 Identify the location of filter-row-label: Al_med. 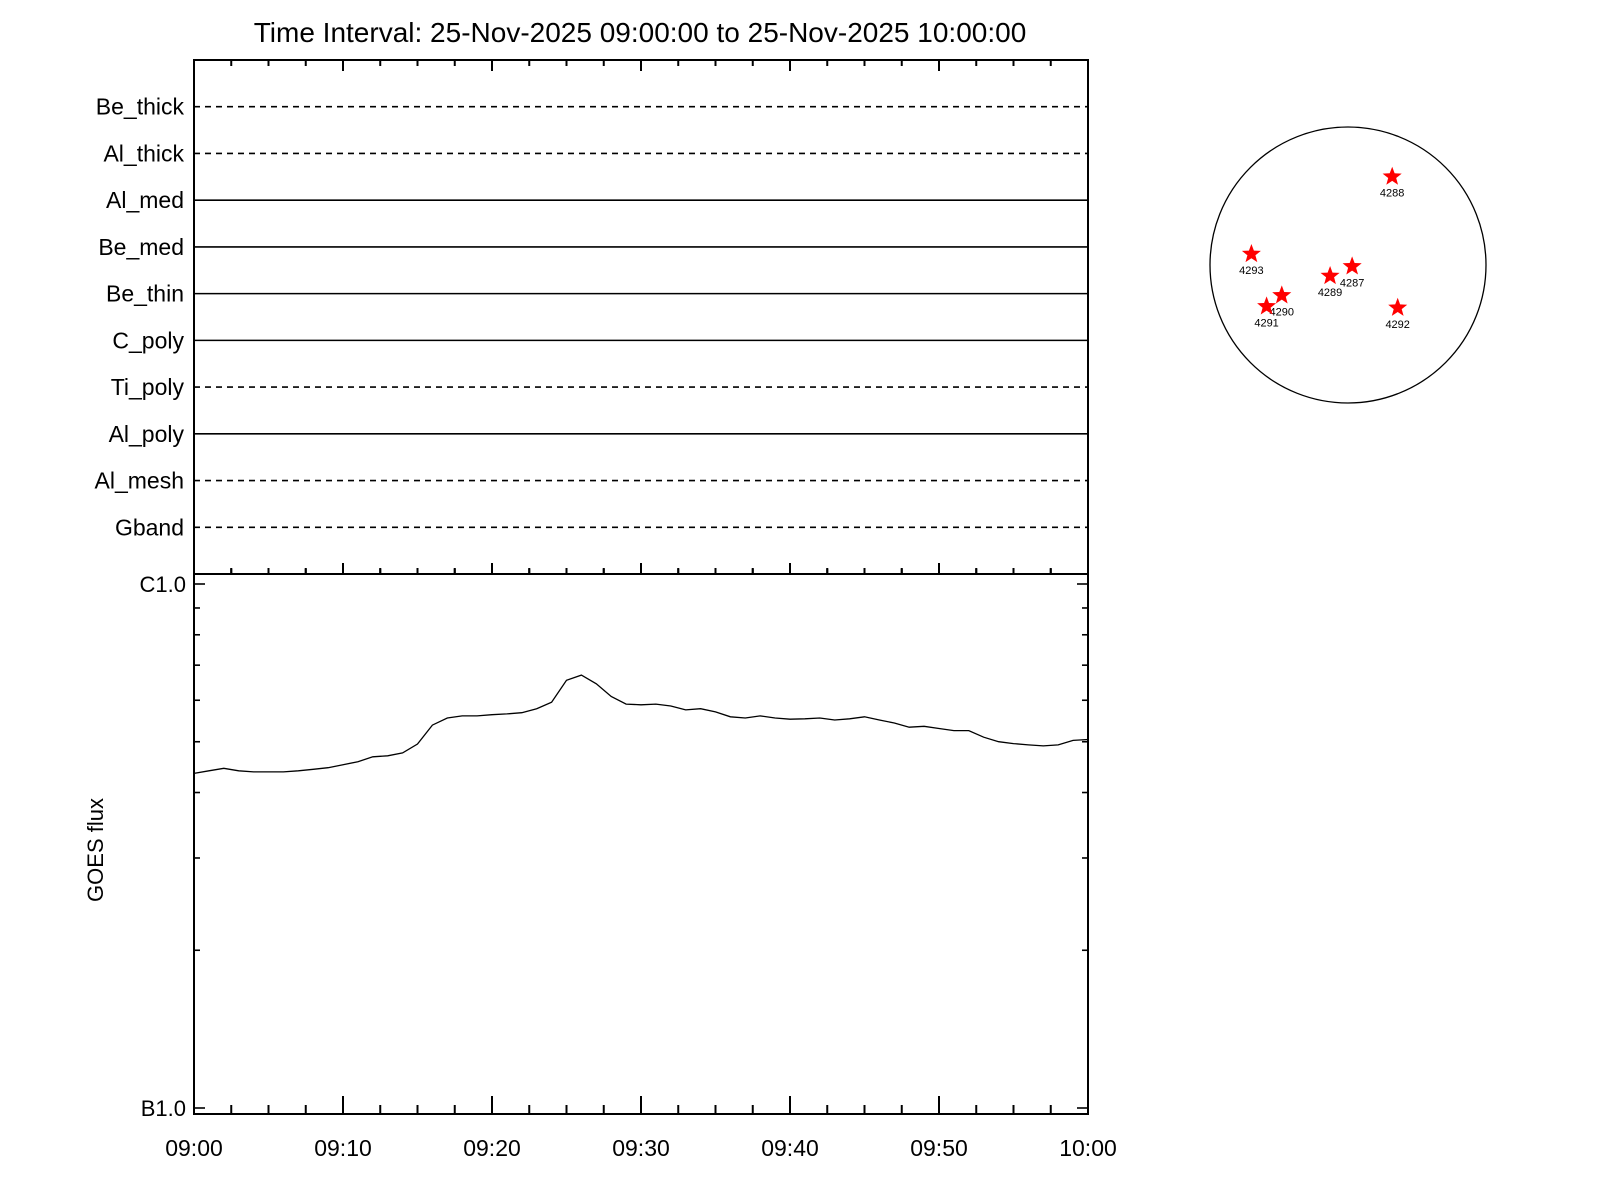
(145, 200).